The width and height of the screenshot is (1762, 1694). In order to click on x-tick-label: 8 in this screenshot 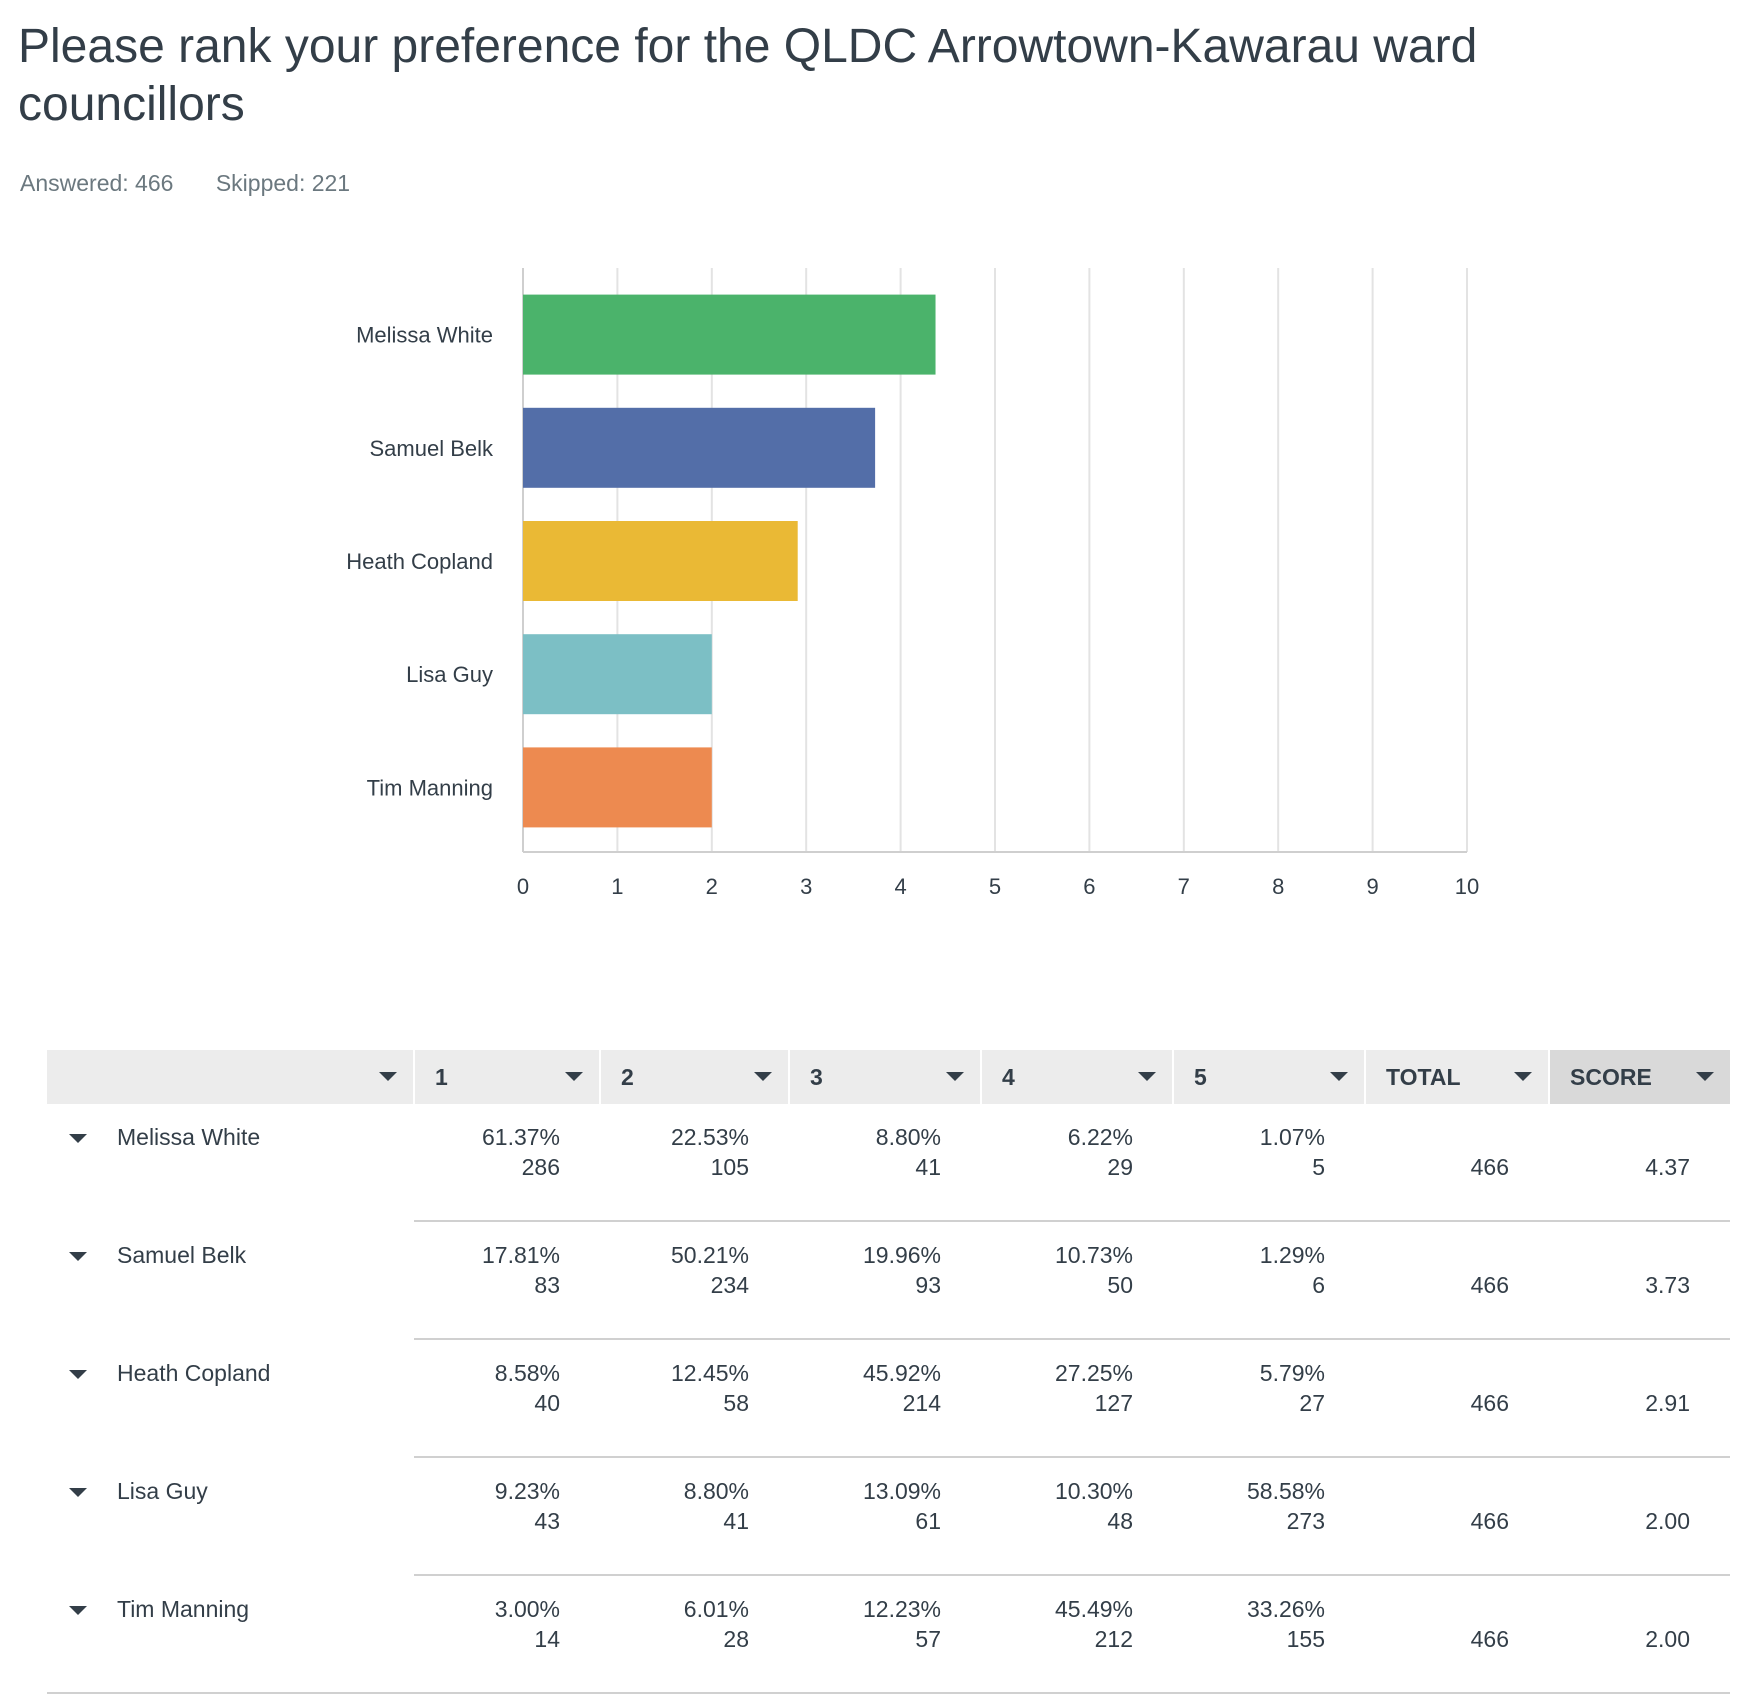, I will do `click(1278, 886)`.